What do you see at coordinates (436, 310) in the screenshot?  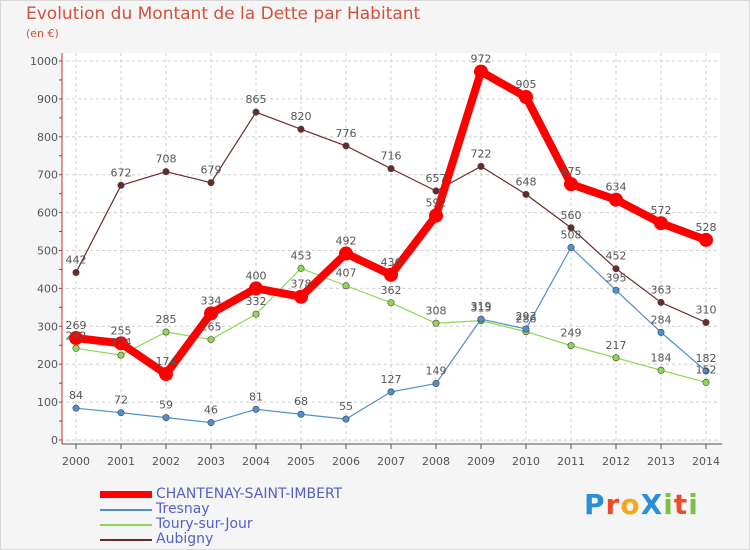 I see `data-label: 308` at bounding box center [436, 310].